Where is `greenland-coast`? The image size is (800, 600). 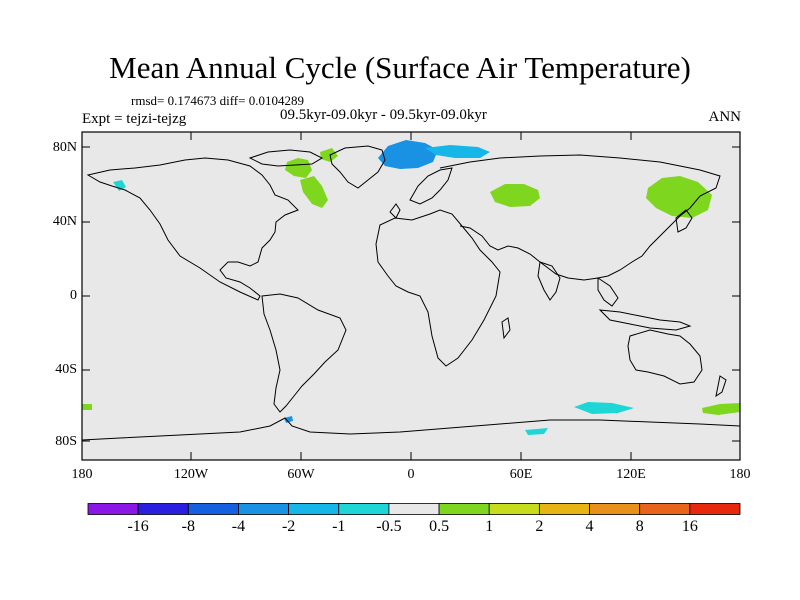 greenland-coast is located at coordinates (357, 167).